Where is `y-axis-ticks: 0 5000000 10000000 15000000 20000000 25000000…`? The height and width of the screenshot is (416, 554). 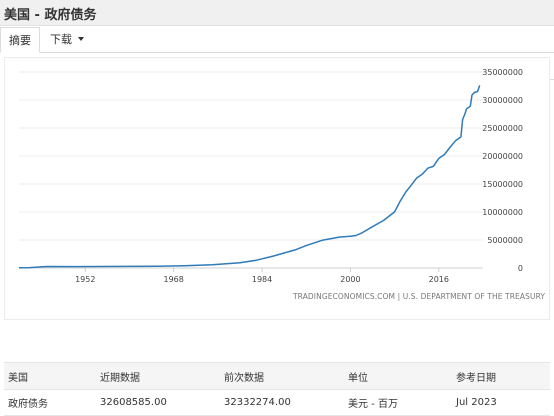 y-axis-ticks: 0 5000000 10000000 15000000 20000000 25000000… is located at coordinates (502, 170).